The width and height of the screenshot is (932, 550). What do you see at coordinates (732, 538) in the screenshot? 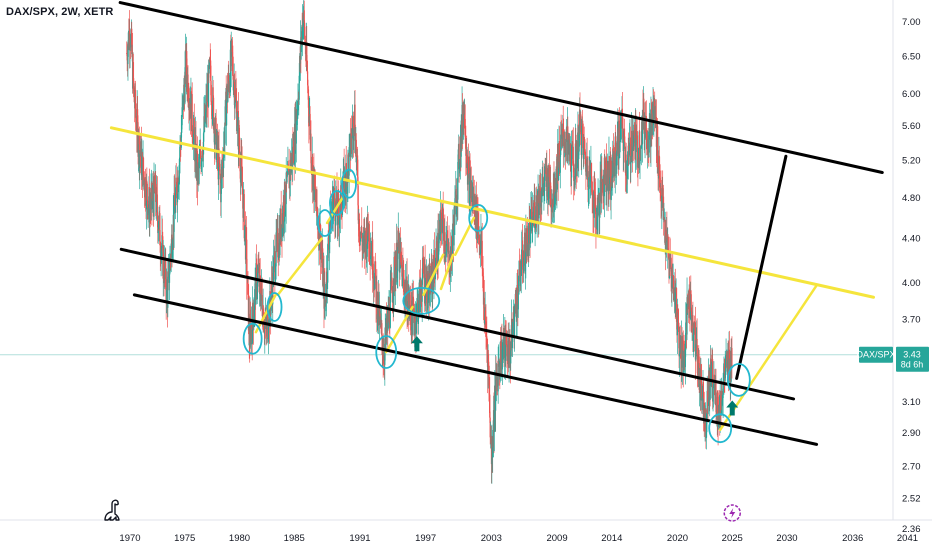
I see `x-tick-label: 2025` at bounding box center [732, 538].